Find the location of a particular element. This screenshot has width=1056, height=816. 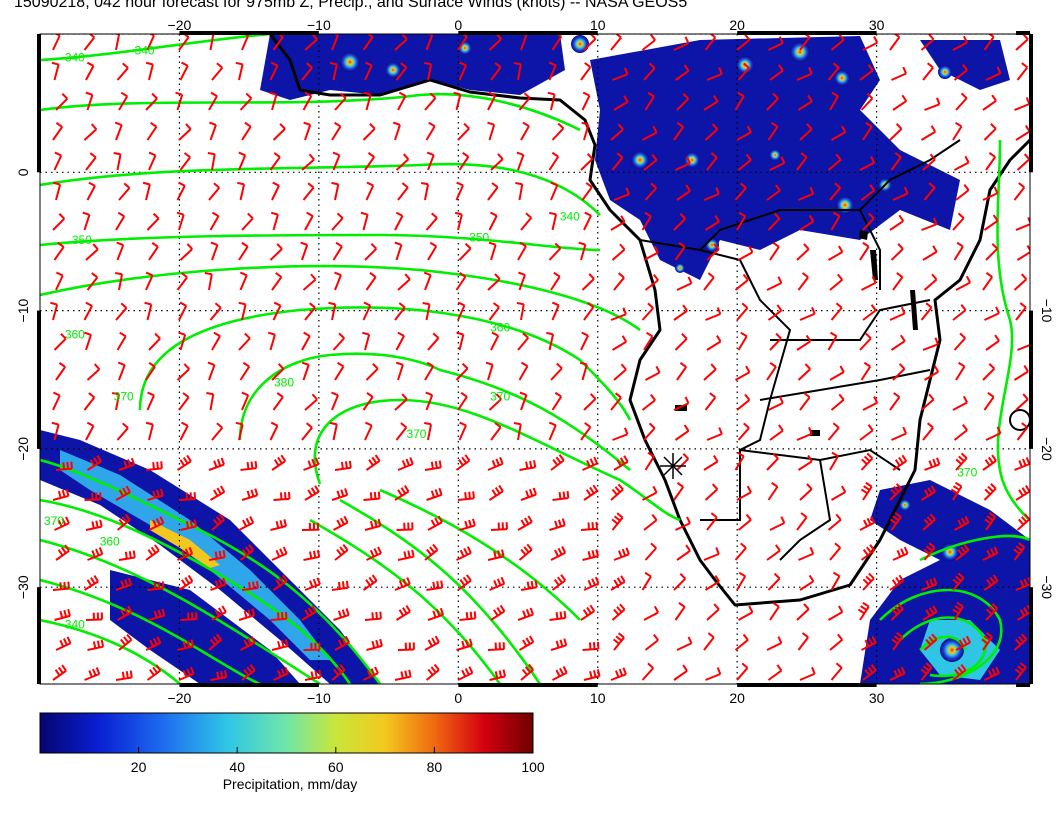

left-axis-label: −30 is located at coordinates (23, 587).